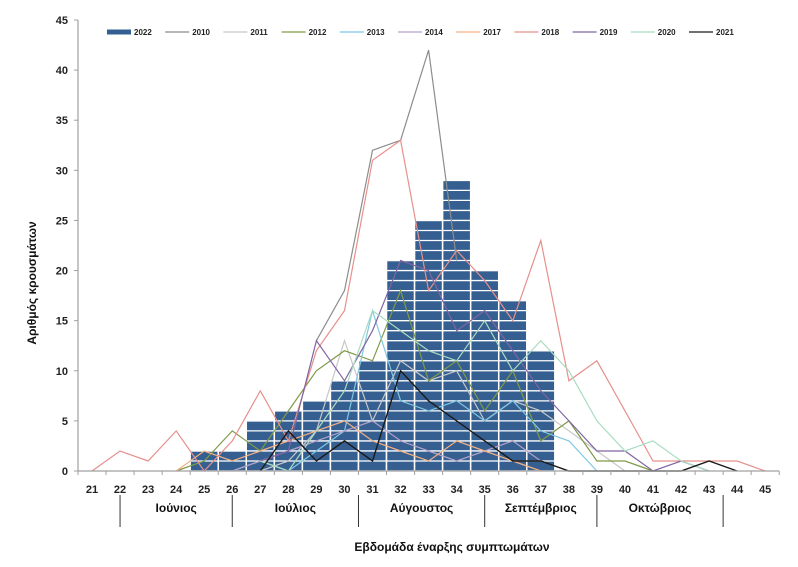 Image resolution: width=798 pixels, height=567 pixels. I want to click on legend-swatch, so click(119, 32).